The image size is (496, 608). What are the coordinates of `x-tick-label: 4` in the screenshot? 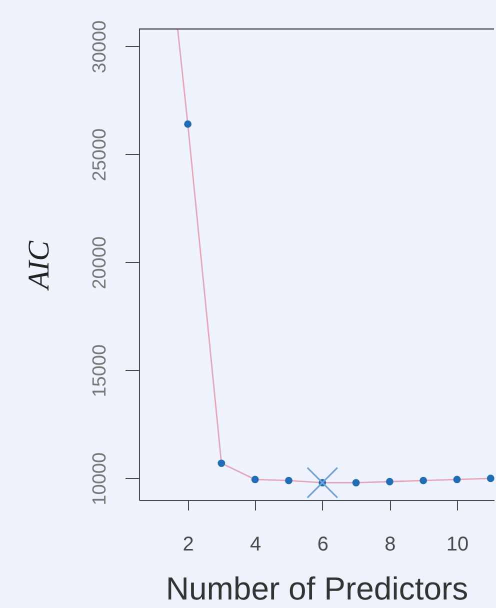 It's located at (256, 545).